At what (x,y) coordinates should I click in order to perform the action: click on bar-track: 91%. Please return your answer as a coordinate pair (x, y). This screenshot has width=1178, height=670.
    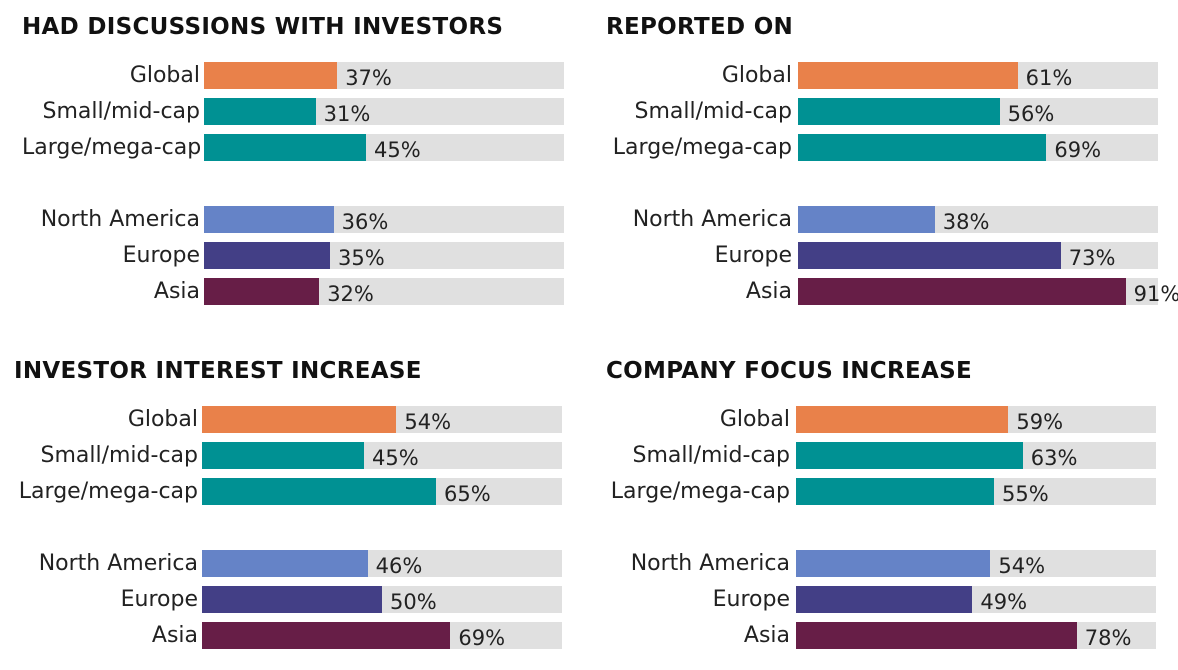
    Looking at the image, I should click on (988, 292).